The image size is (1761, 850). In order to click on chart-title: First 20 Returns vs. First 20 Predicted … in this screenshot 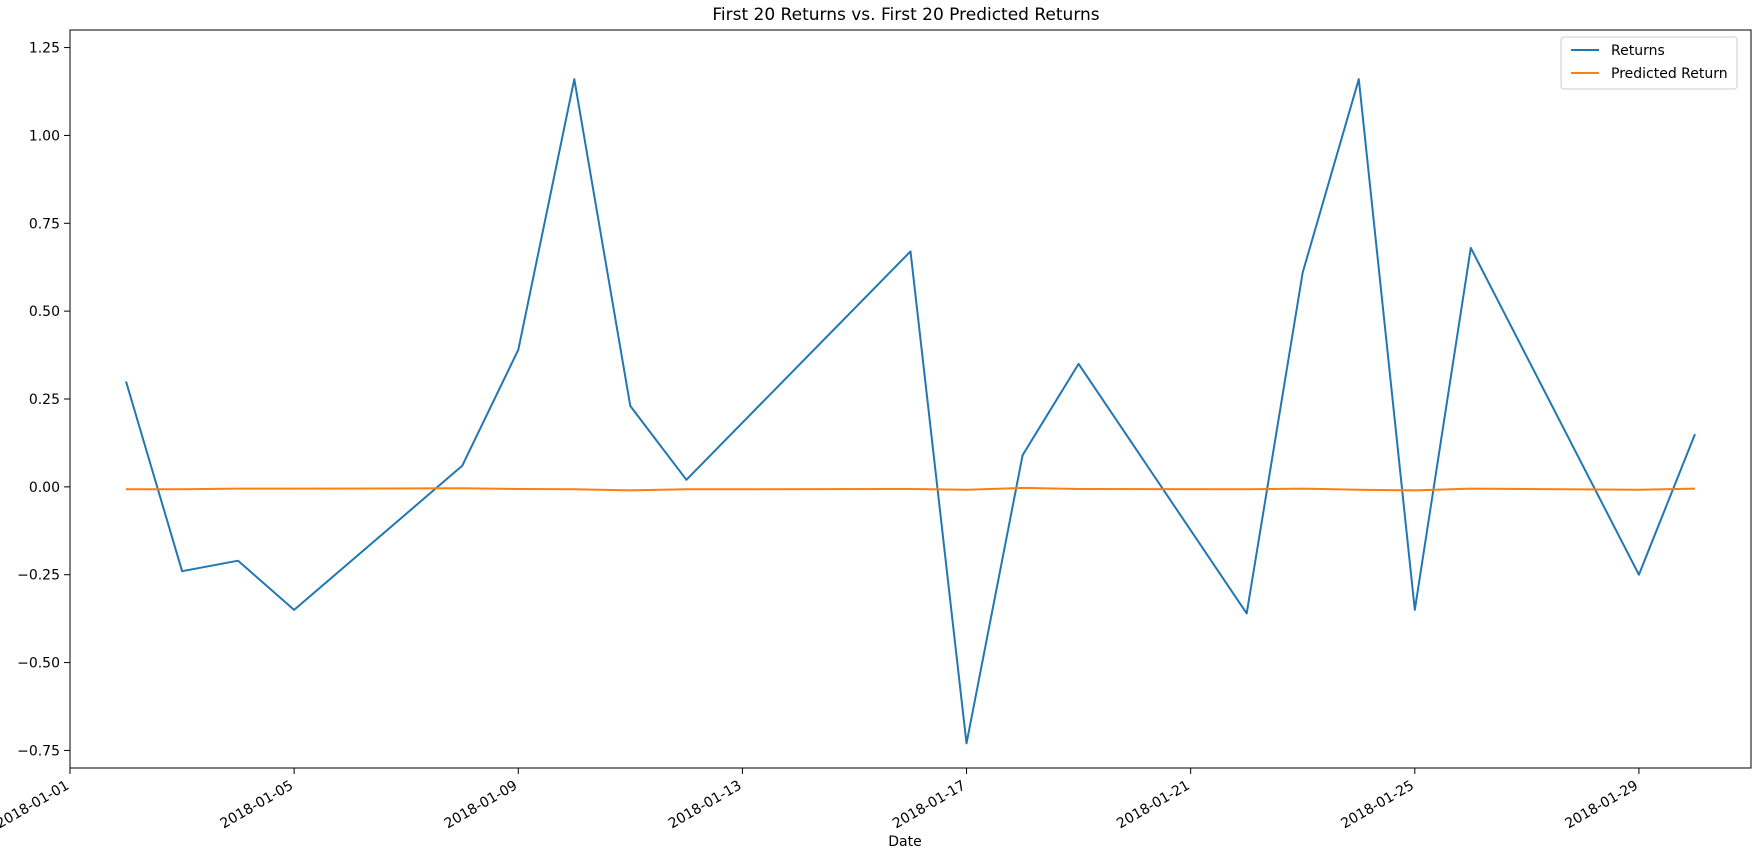, I will do `click(905, 15)`.